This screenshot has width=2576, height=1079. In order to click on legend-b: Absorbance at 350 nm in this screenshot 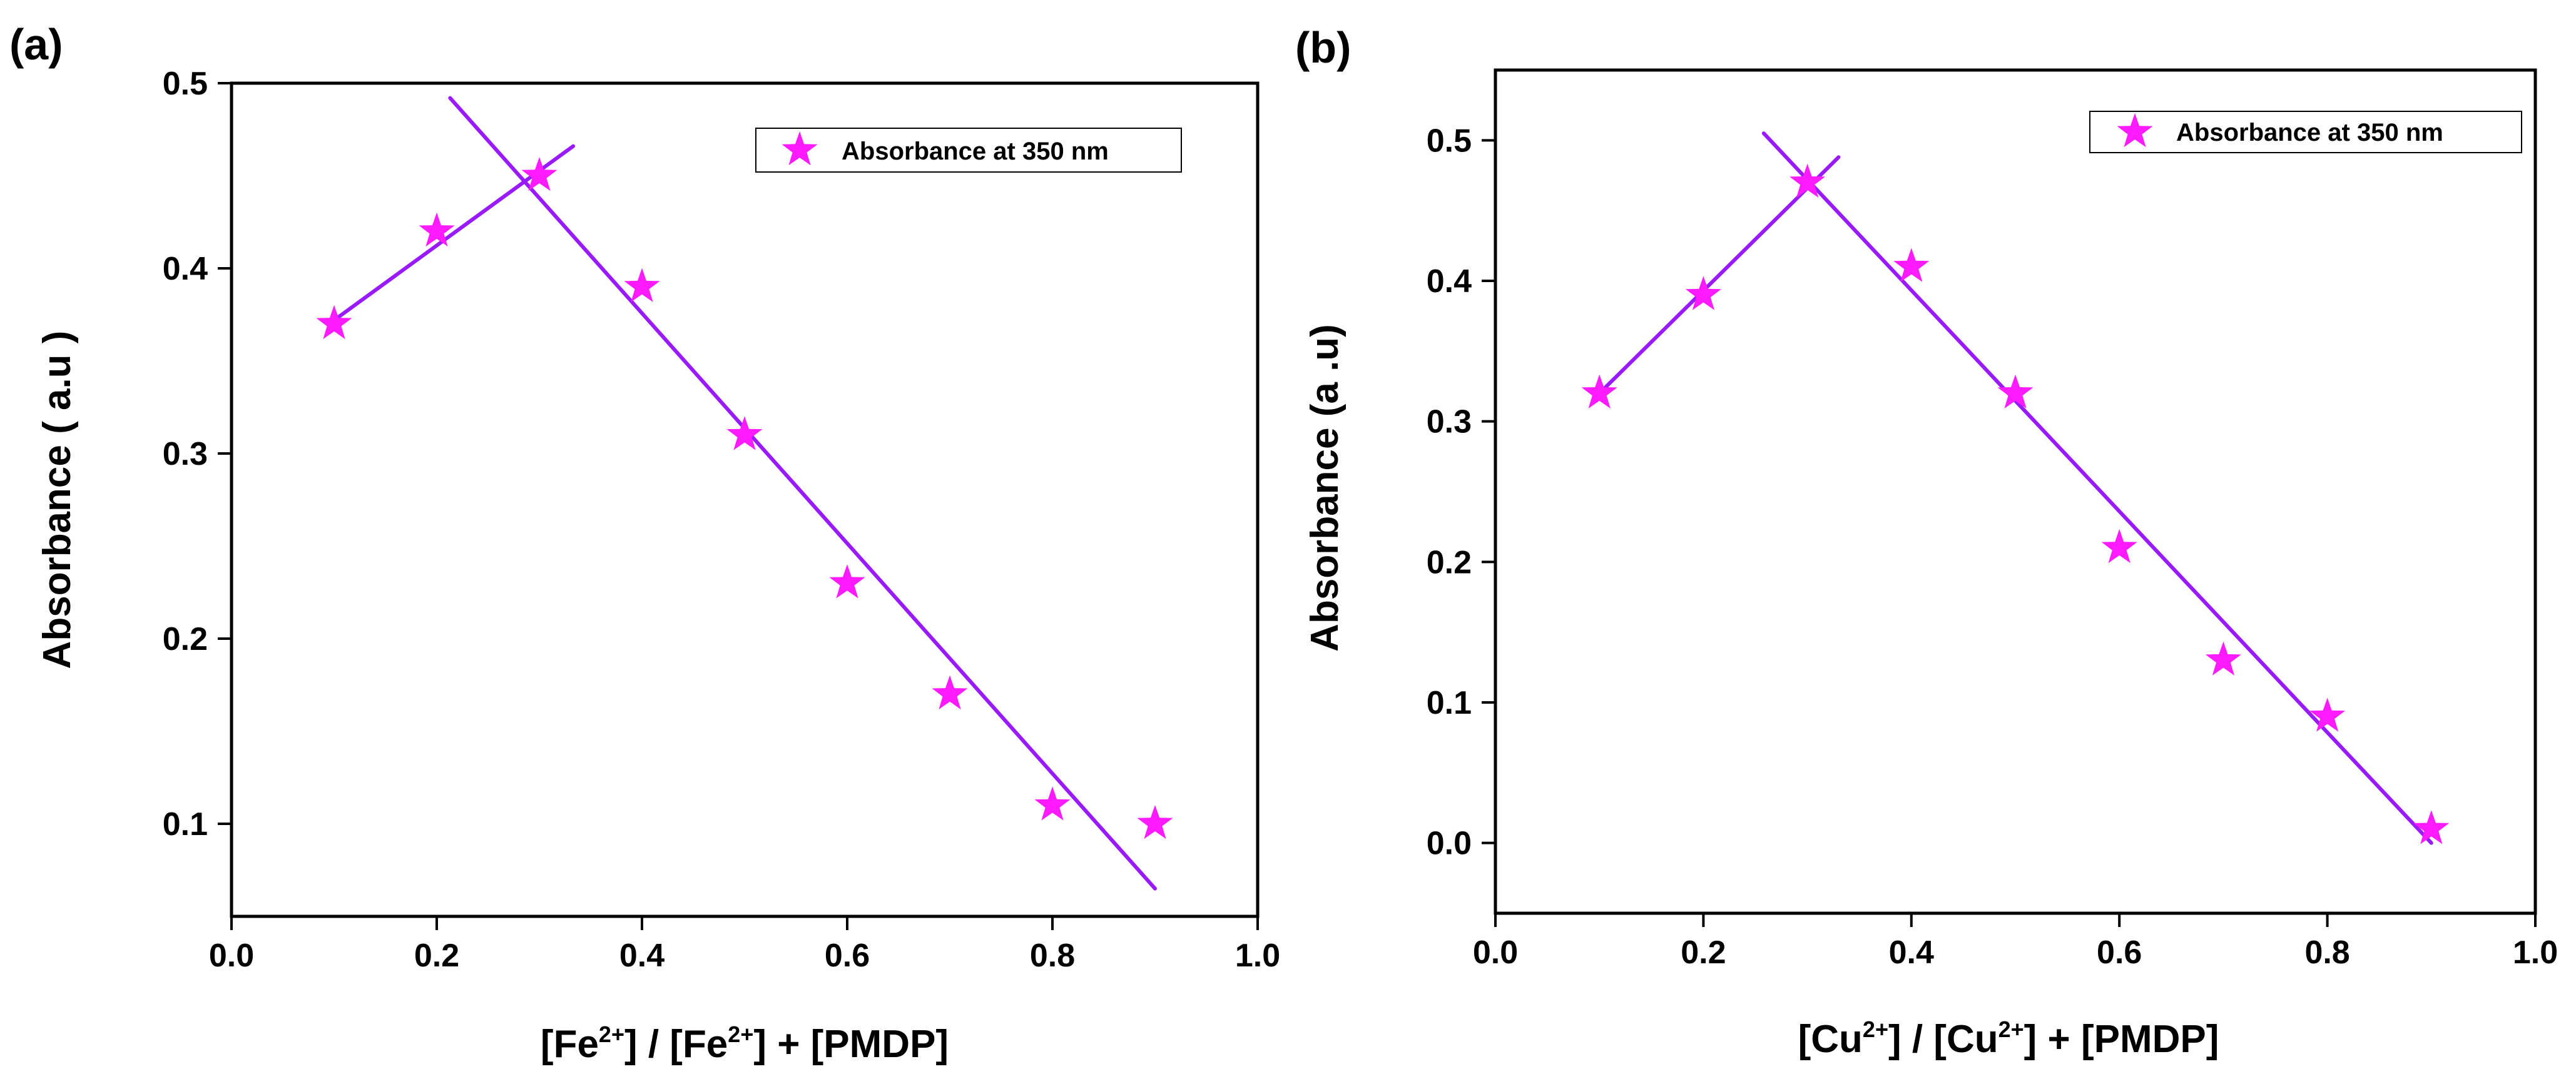, I will do `click(2305, 132)`.